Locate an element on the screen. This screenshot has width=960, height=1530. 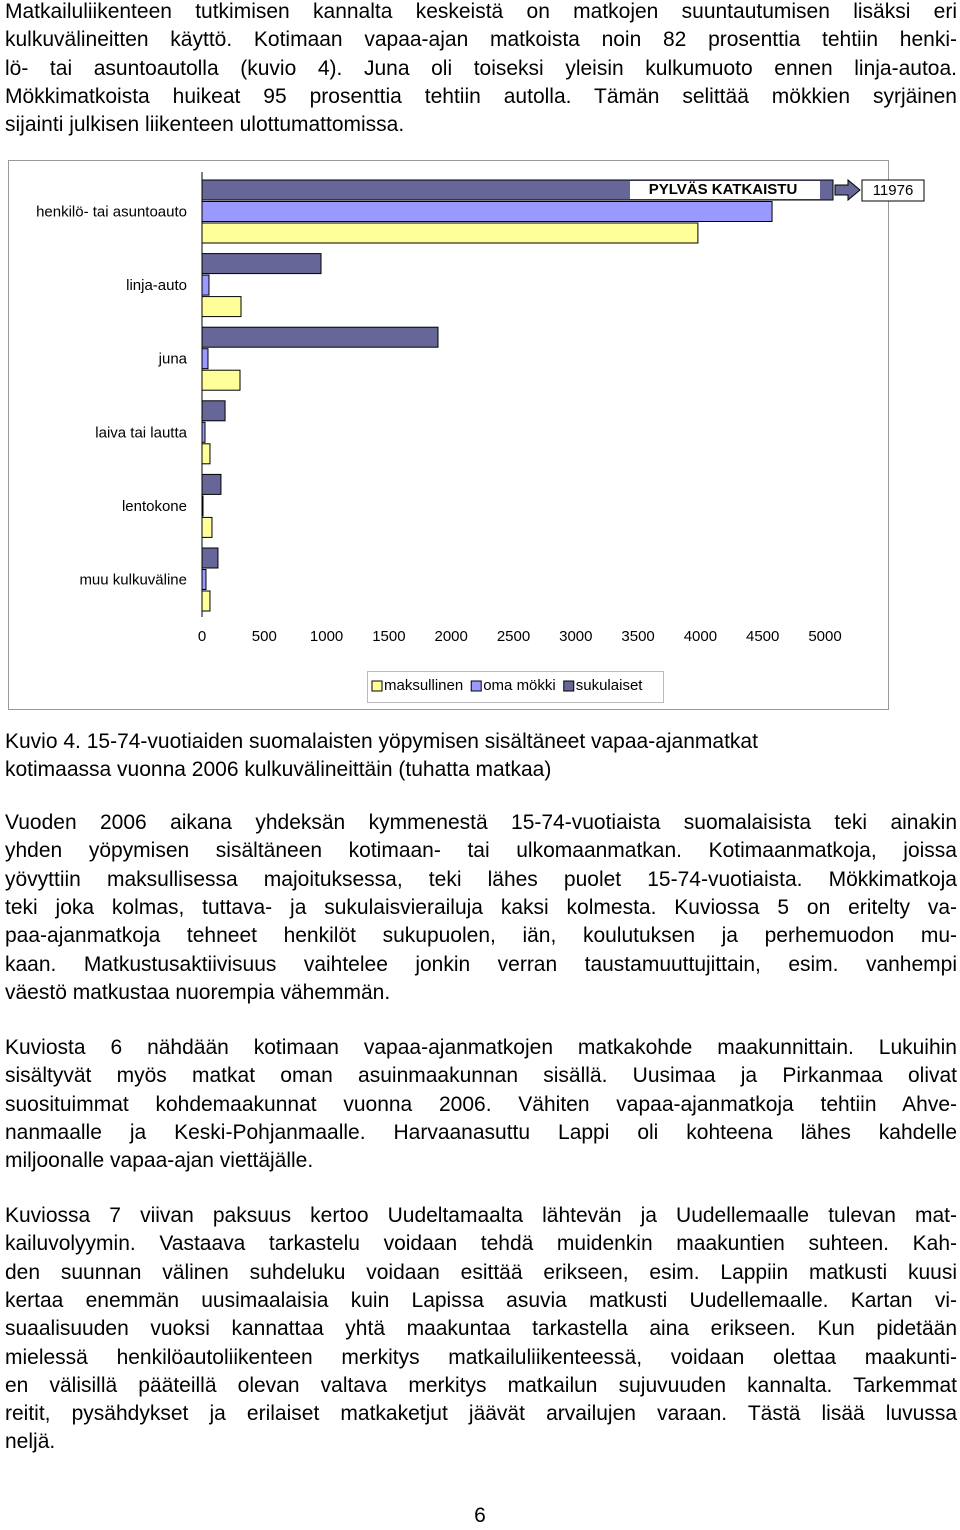
value-box is located at coordinates (893, 190).